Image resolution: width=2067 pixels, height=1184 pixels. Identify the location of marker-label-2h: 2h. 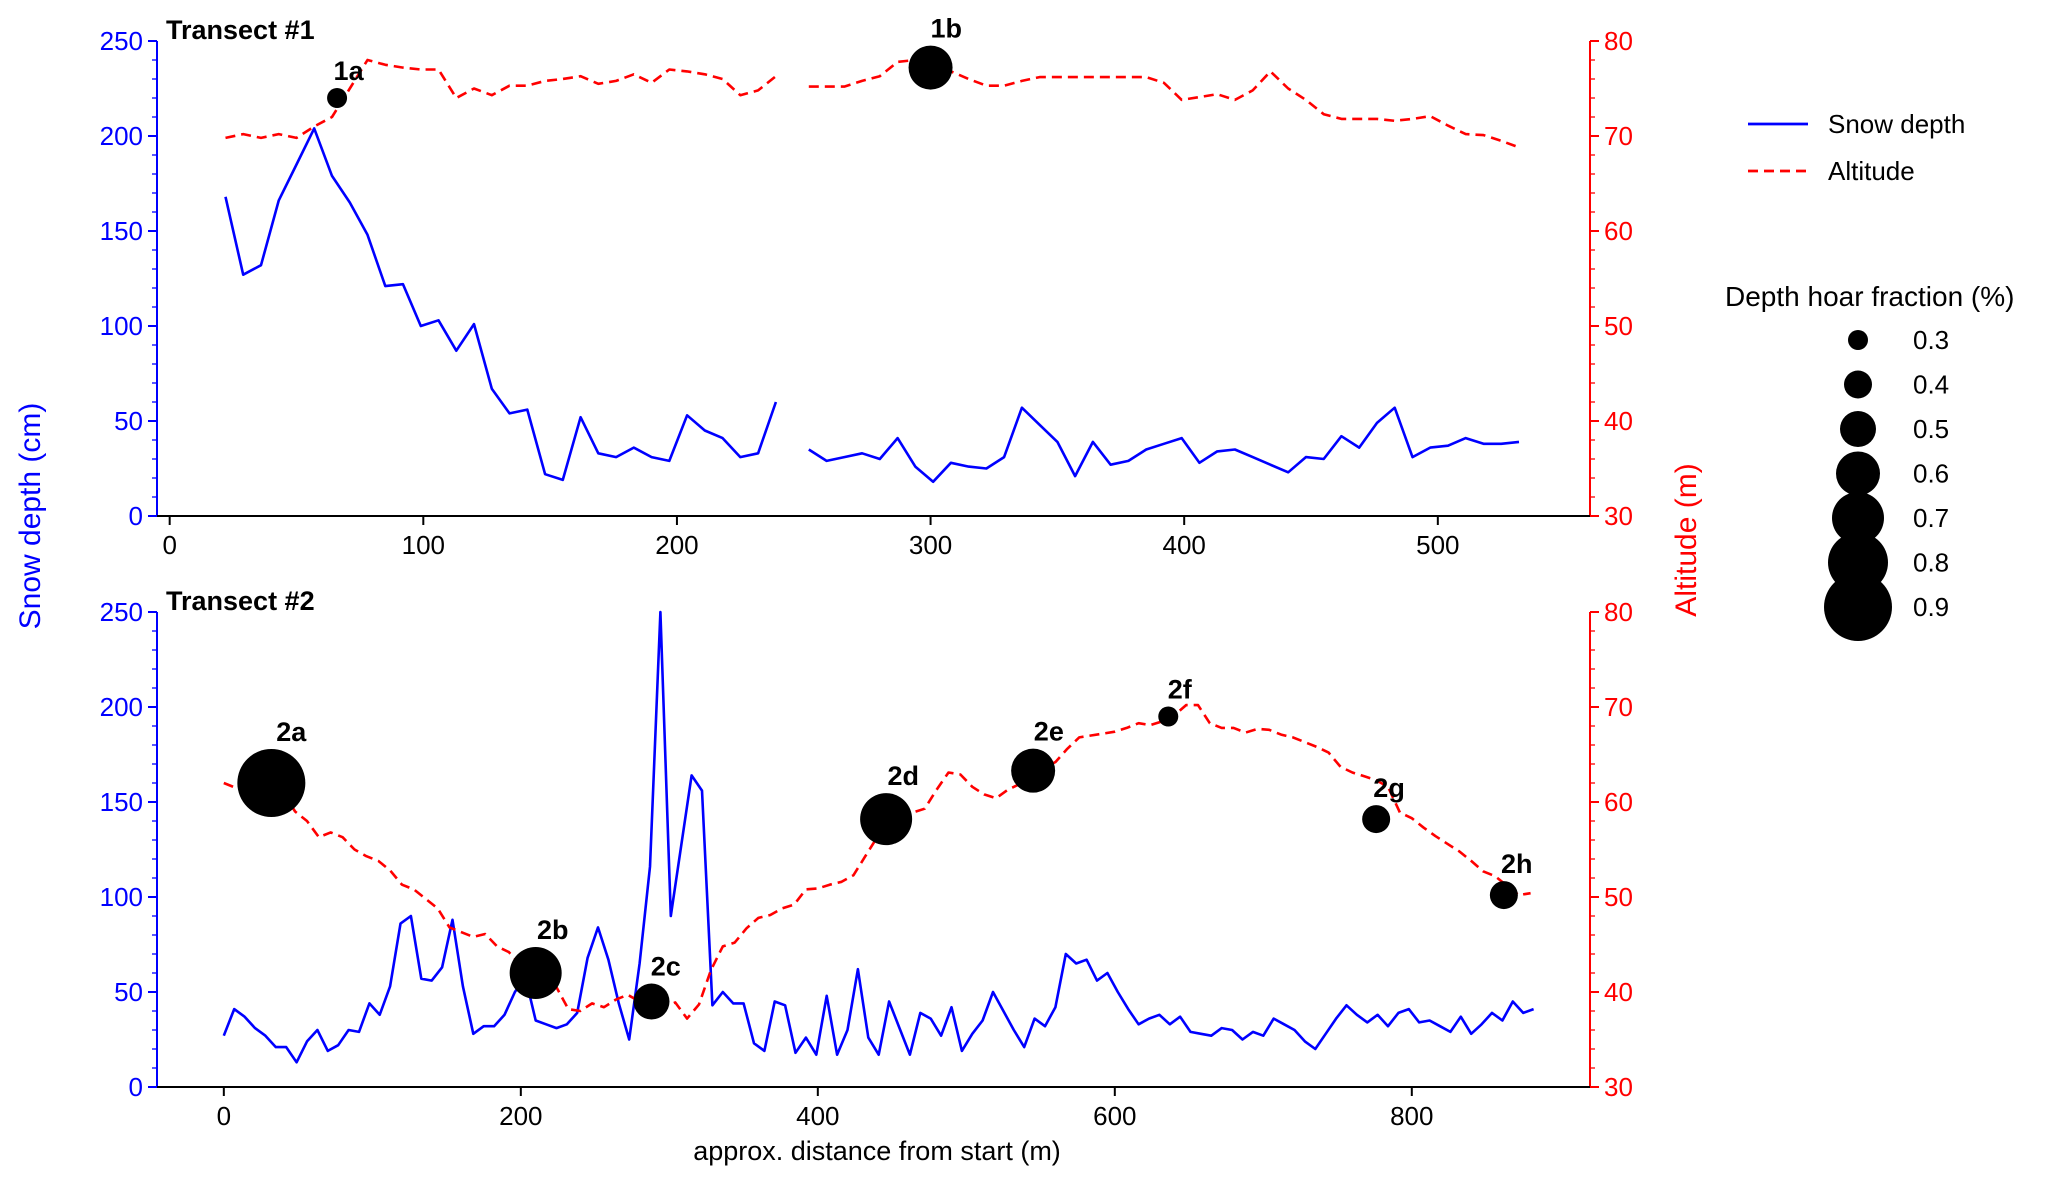
(1517, 864).